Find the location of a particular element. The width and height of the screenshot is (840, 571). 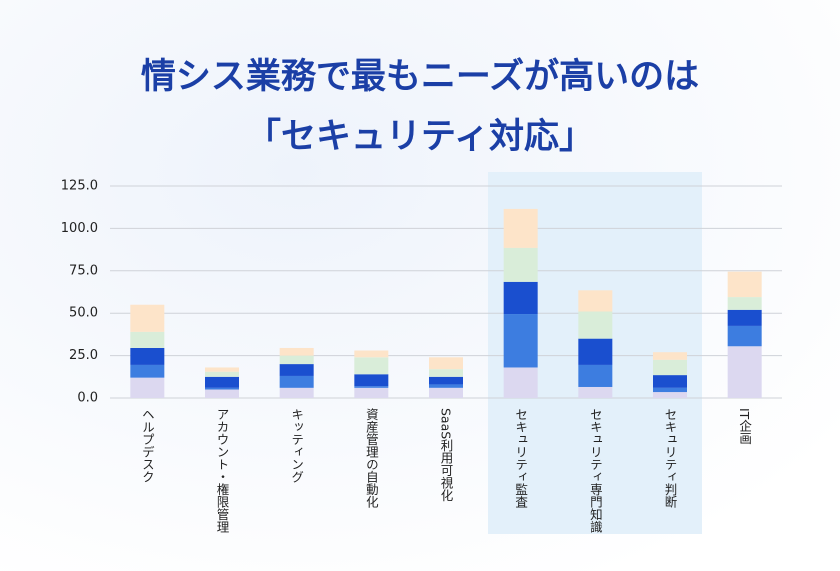

x-tick-label: セキュリティ専門知識 is located at coordinates (595, 471).